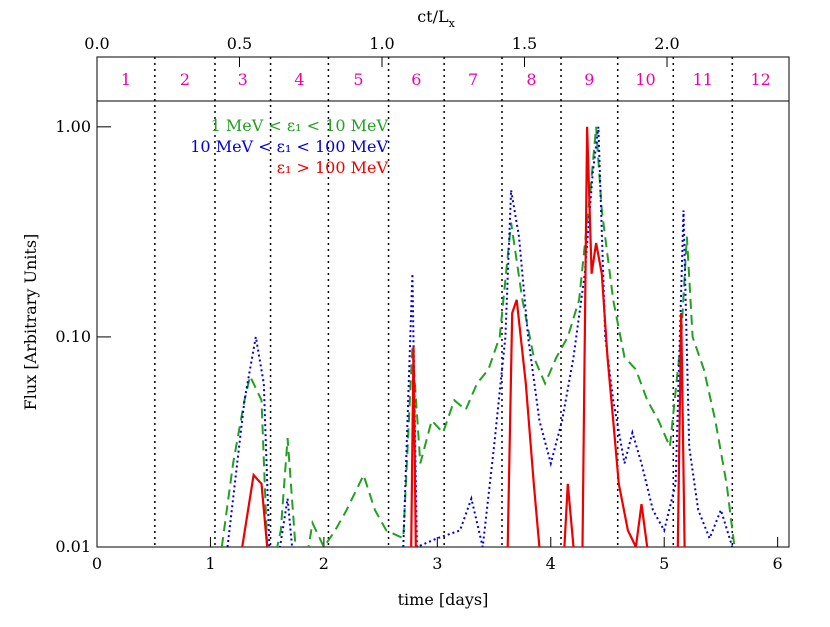  I want to click on y-axis-label: Flux [Arbitrary Units], so click(30, 322).